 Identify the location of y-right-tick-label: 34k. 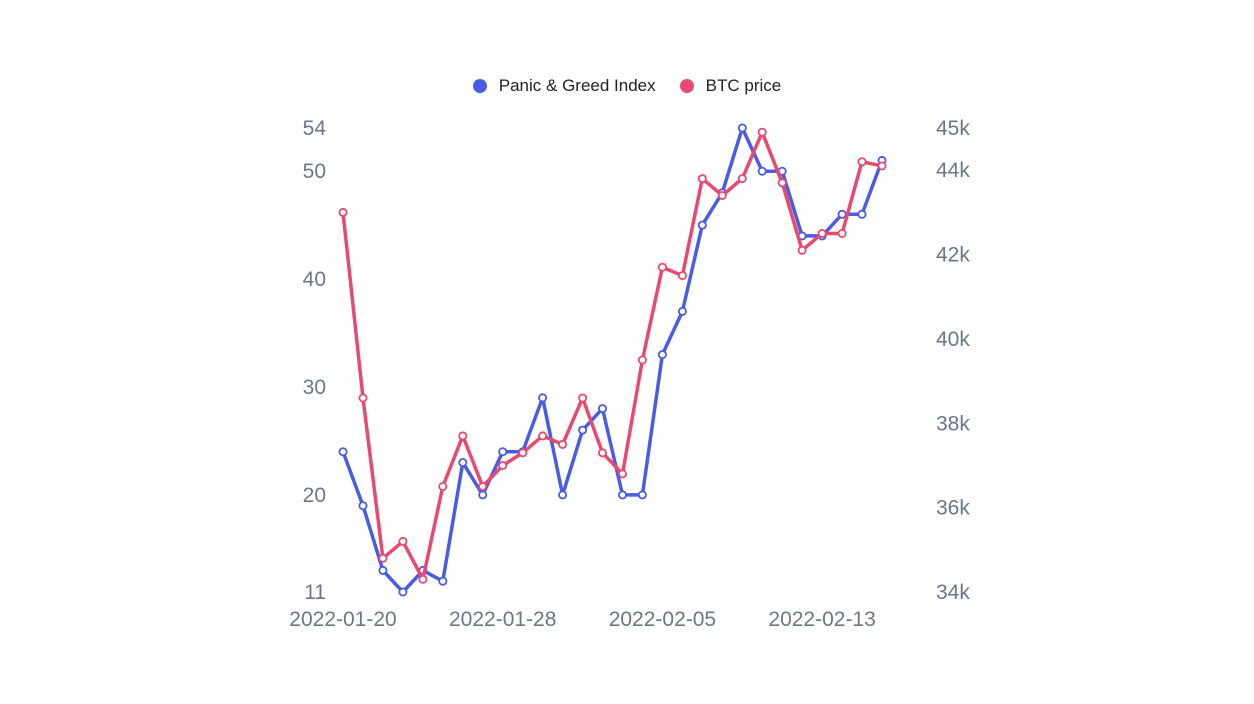
(953, 592).